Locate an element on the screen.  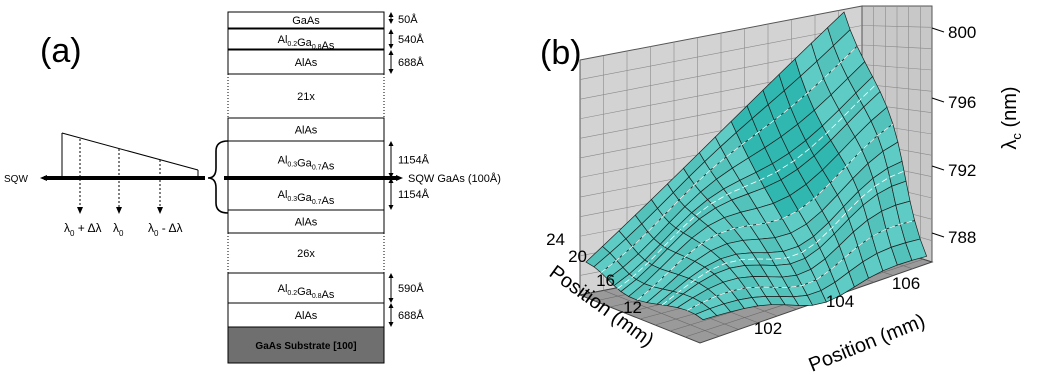
lambda-label: λ0 - Δλ is located at coordinates (165, 229).